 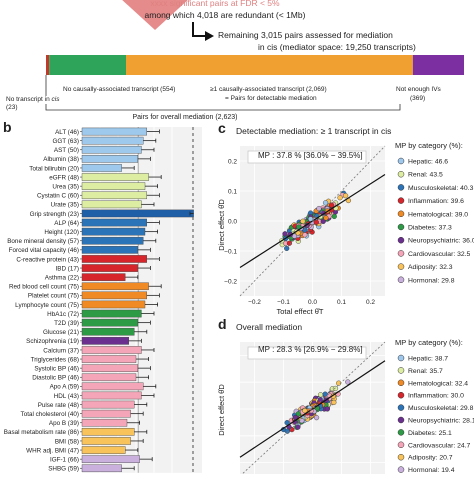 What do you see at coordinates (67, 132) in the screenshot?
I see `bar-label-0: ALT (46)` at bounding box center [67, 132].